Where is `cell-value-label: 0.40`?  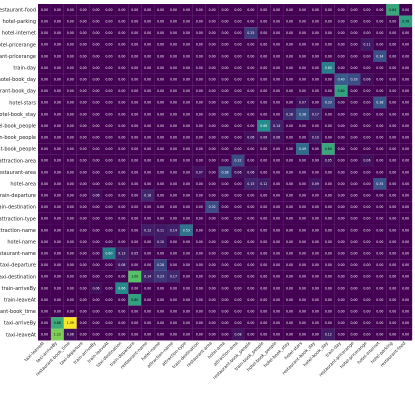
cell-value-label: 0.40 is located at coordinates (341, 80).